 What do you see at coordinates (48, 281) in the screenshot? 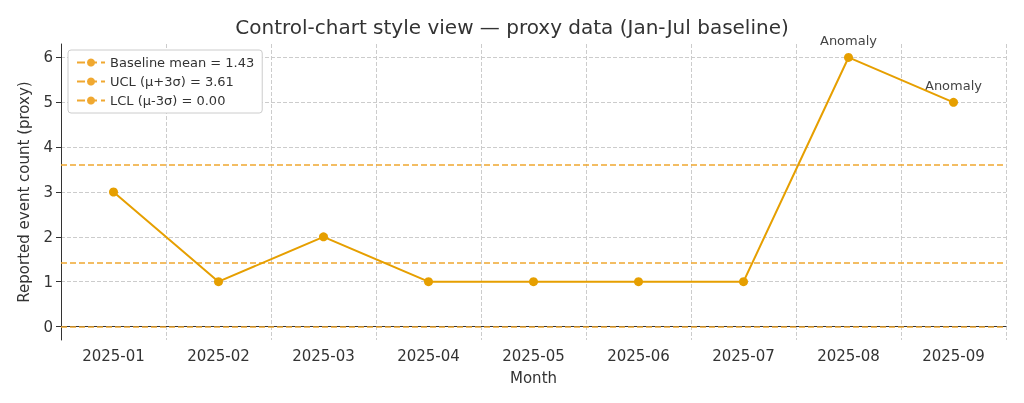
I see `y-tick-label: 1` at bounding box center [48, 281].